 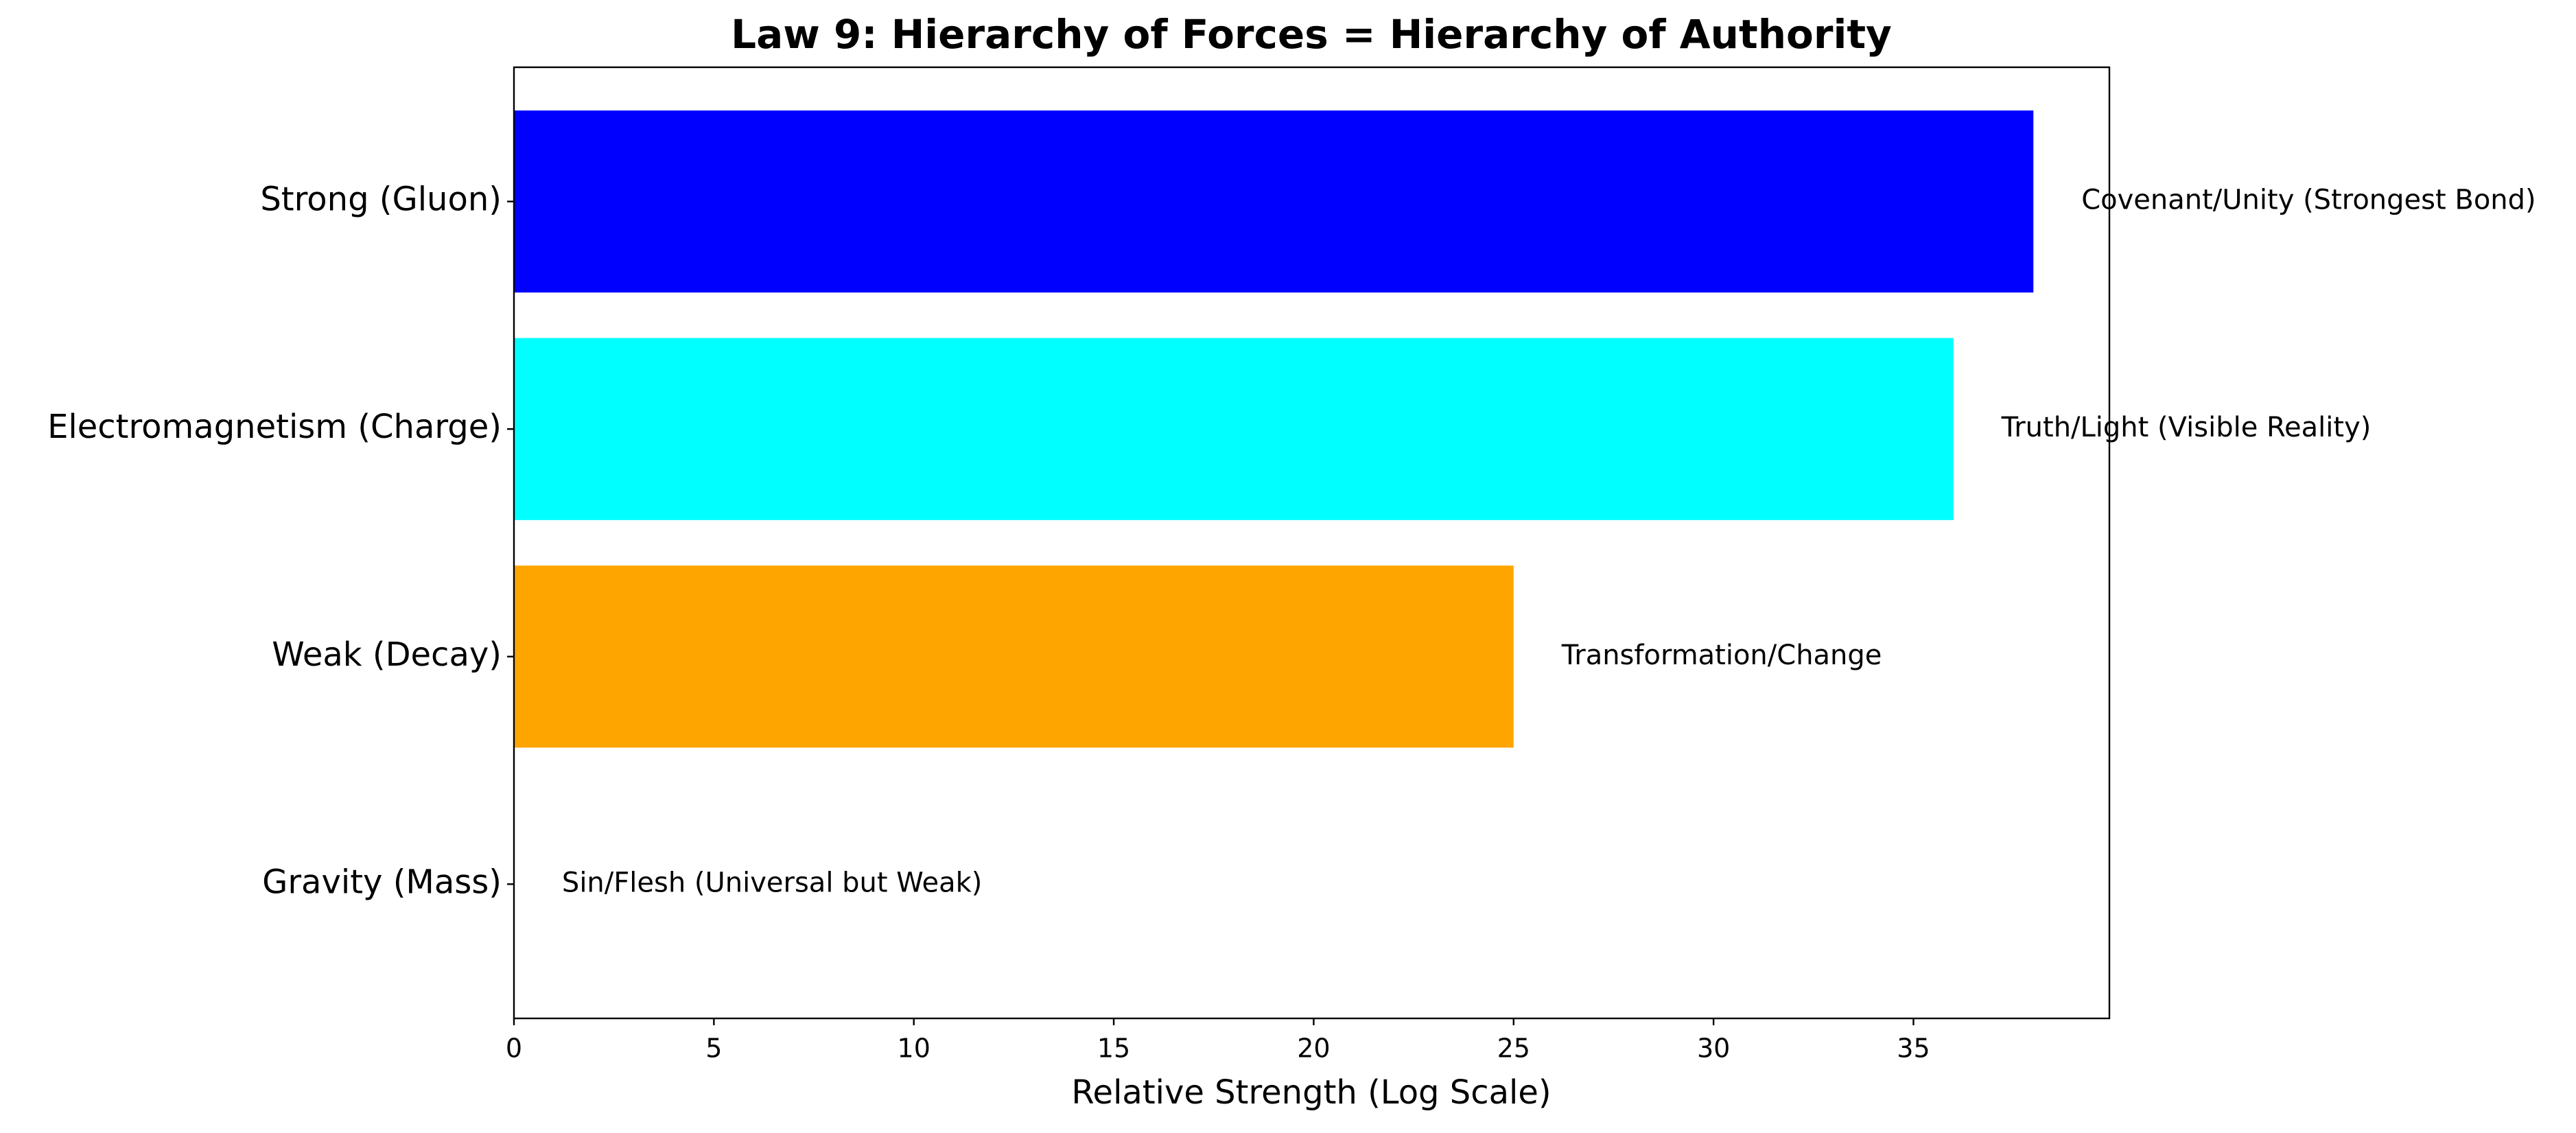 I want to click on x-tick-label: 10, so click(x=914, y=1048).